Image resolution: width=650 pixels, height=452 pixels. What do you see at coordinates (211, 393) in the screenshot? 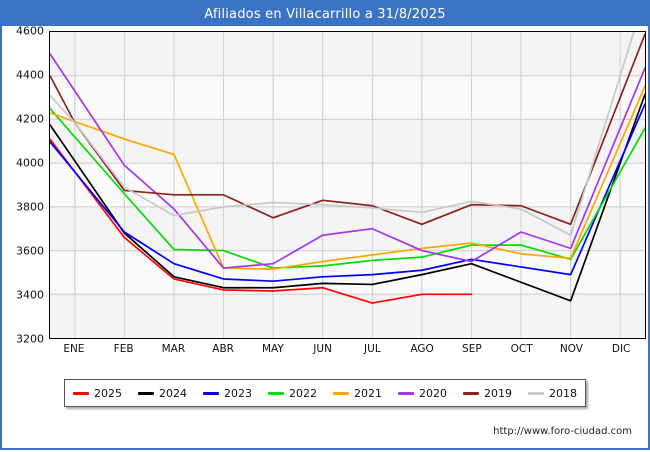
I see `legend-swatch-icon-2023` at bounding box center [211, 393].